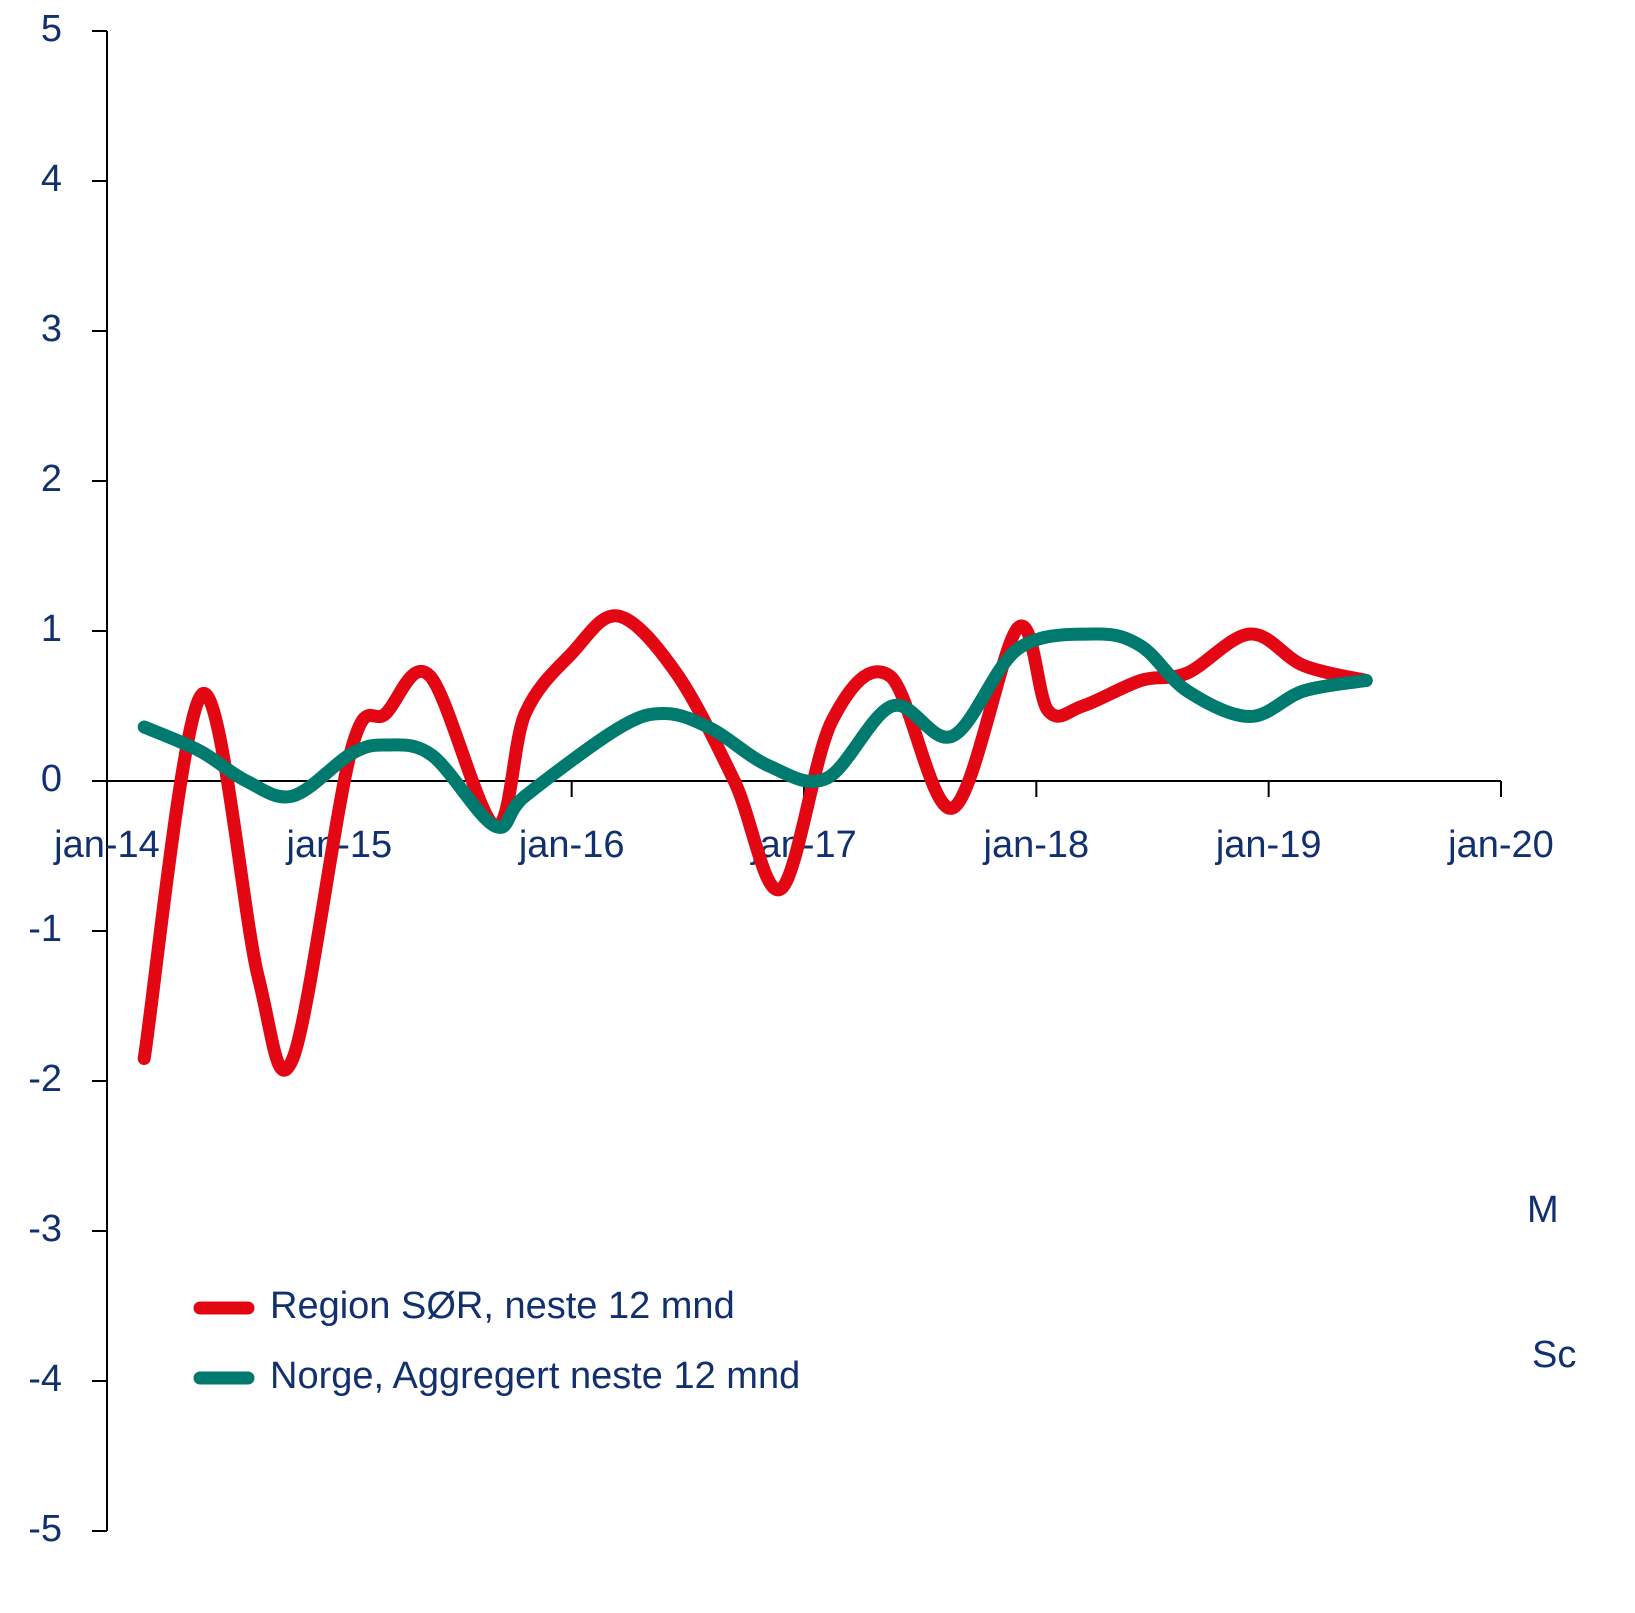  I want to click on legend-label: Region SØR, neste 12 mnd, so click(502, 1306).